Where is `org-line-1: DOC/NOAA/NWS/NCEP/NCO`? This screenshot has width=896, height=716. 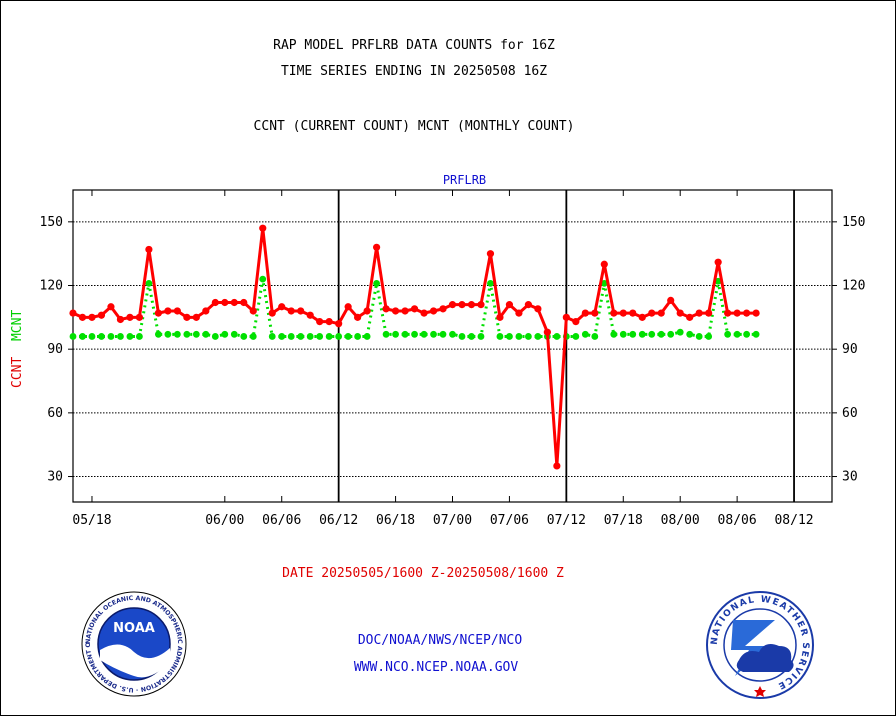 org-line-1: DOC/NOAA/NWS/NCEP/NCO is located at coordinates (440, 640).